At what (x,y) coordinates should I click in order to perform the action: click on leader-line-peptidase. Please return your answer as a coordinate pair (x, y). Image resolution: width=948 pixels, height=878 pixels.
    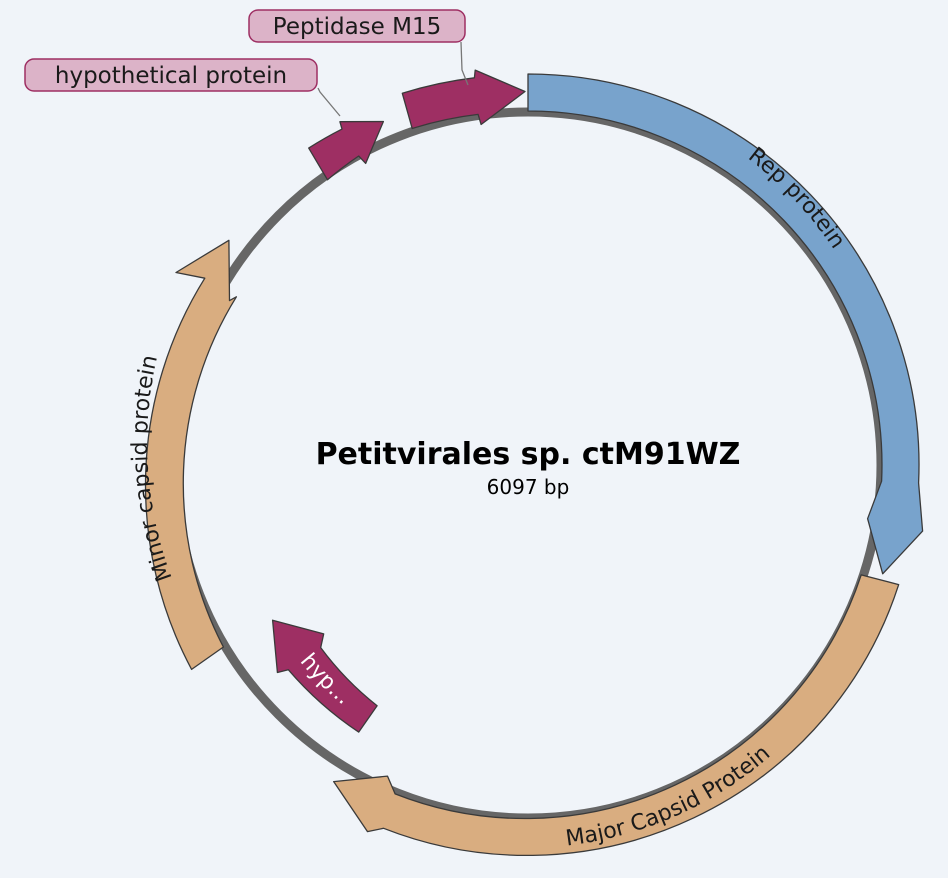
    Looking at the image, I should click on (464, 63).